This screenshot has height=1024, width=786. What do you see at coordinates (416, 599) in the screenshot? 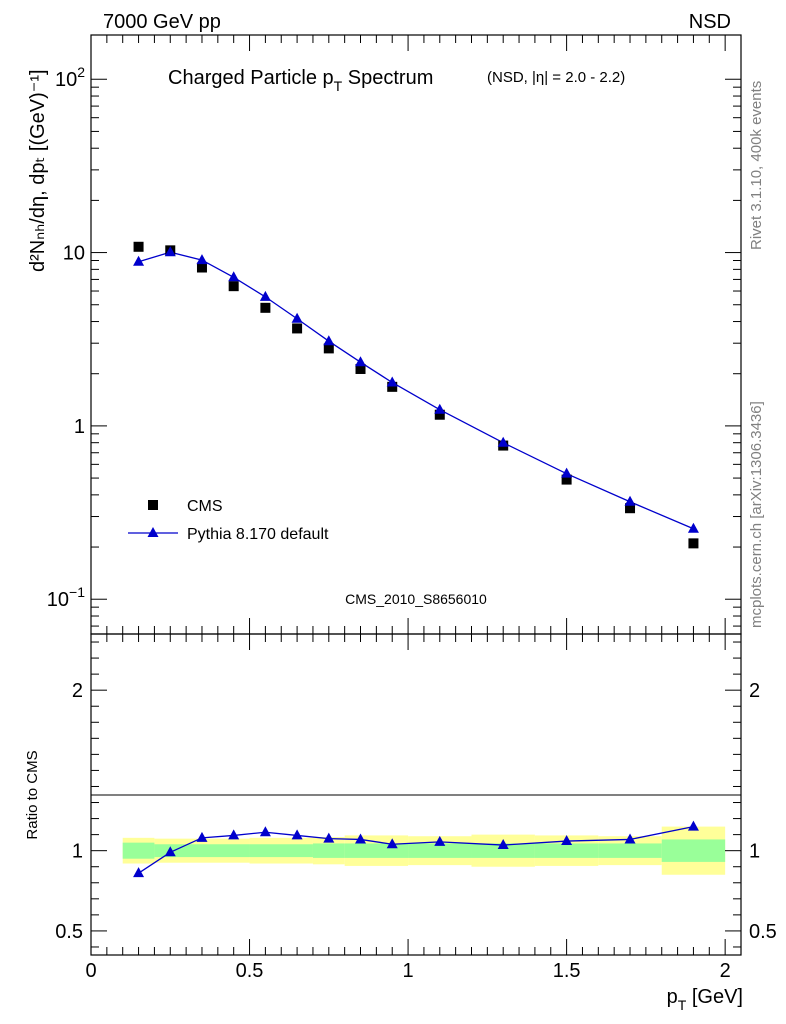
I see `analysis-watermark: CMS_2010_S8656010` at bounding box center [416, 599].